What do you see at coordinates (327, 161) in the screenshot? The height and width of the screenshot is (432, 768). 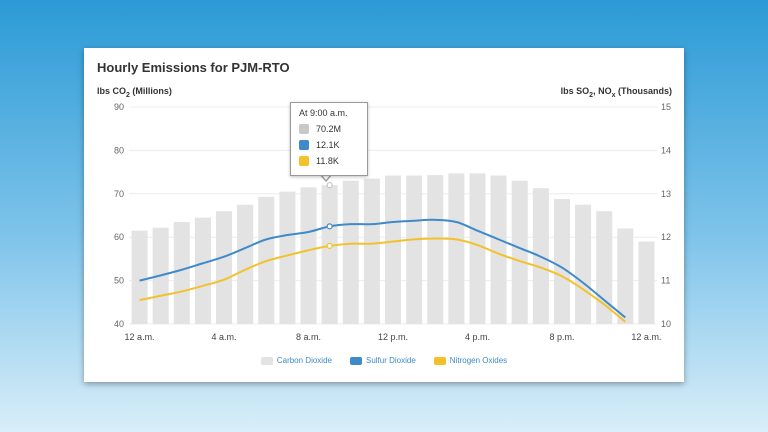 I see `tooltip-value-nox: 11.8K` at bounding box center [327, 161].